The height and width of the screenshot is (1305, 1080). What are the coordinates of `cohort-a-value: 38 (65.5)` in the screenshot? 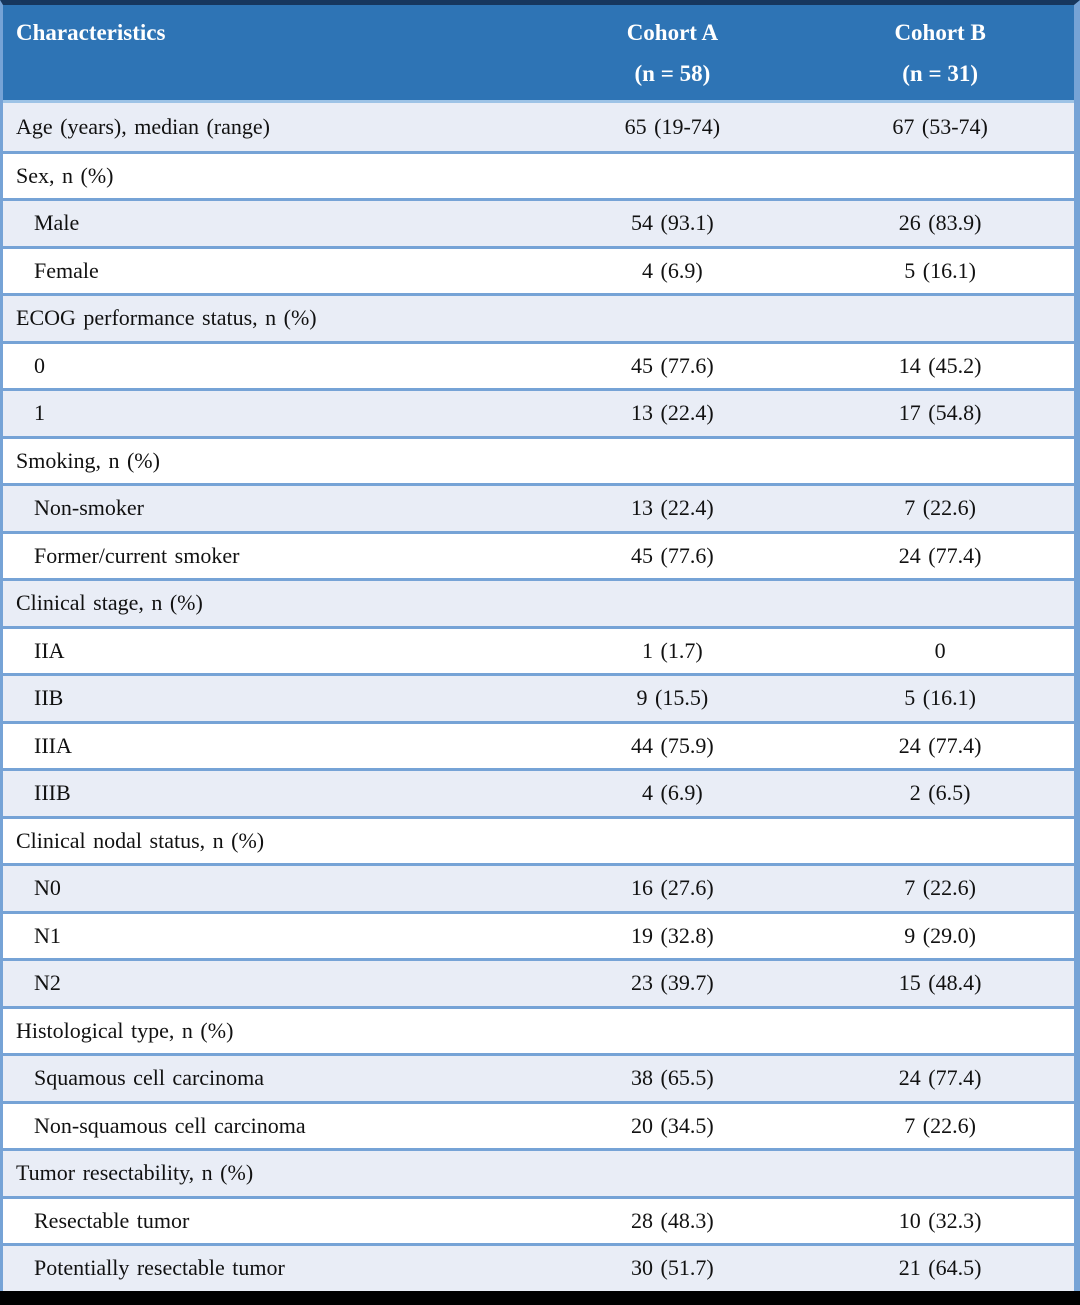 It's located at (672, 1078).